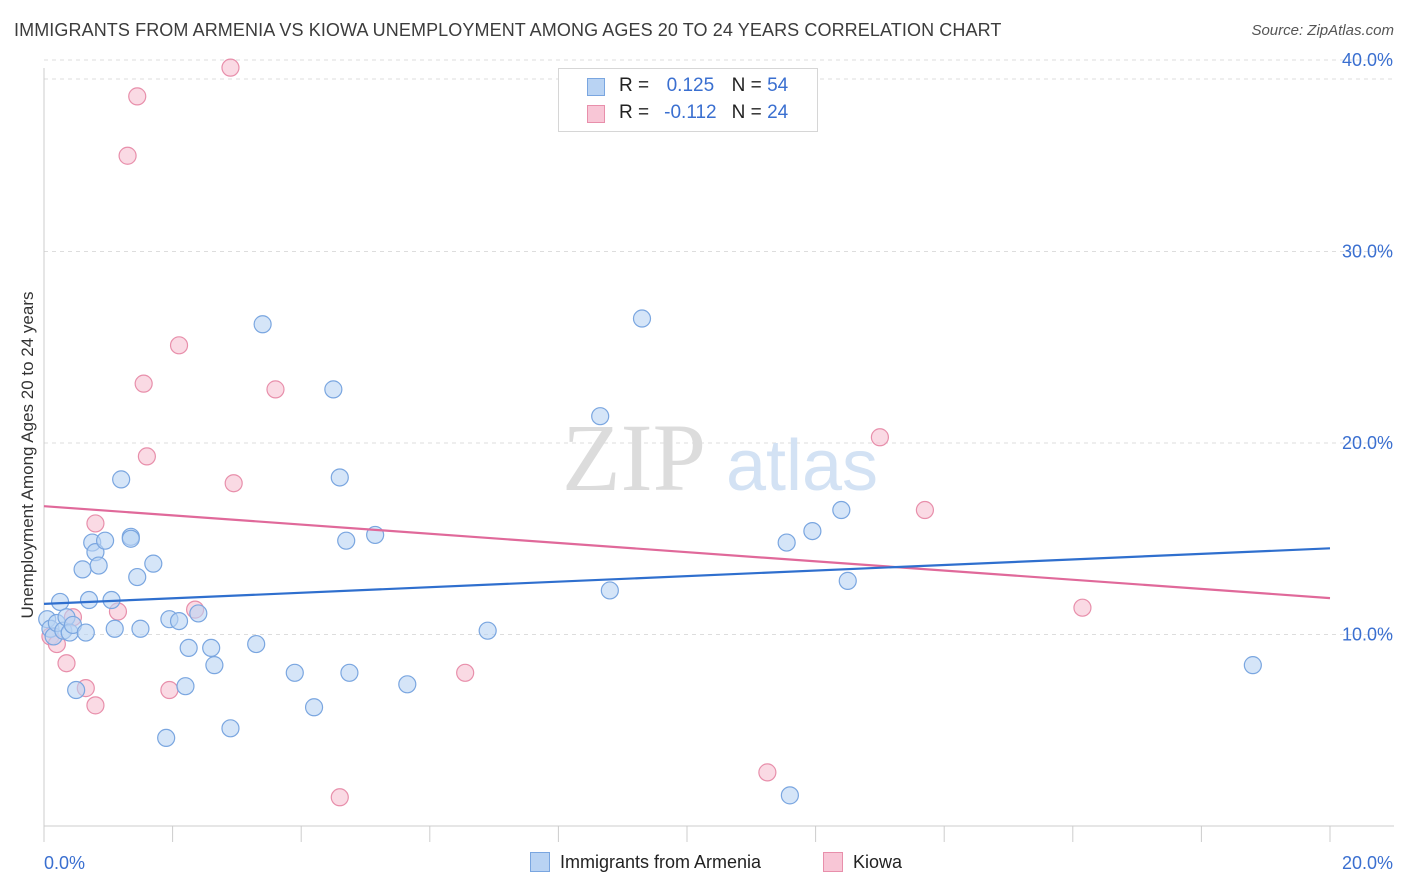 This screenshot has width=1406, height=892. I want to click on bottom-legend-label-kiowa: Kiowa, so click(878, 862).